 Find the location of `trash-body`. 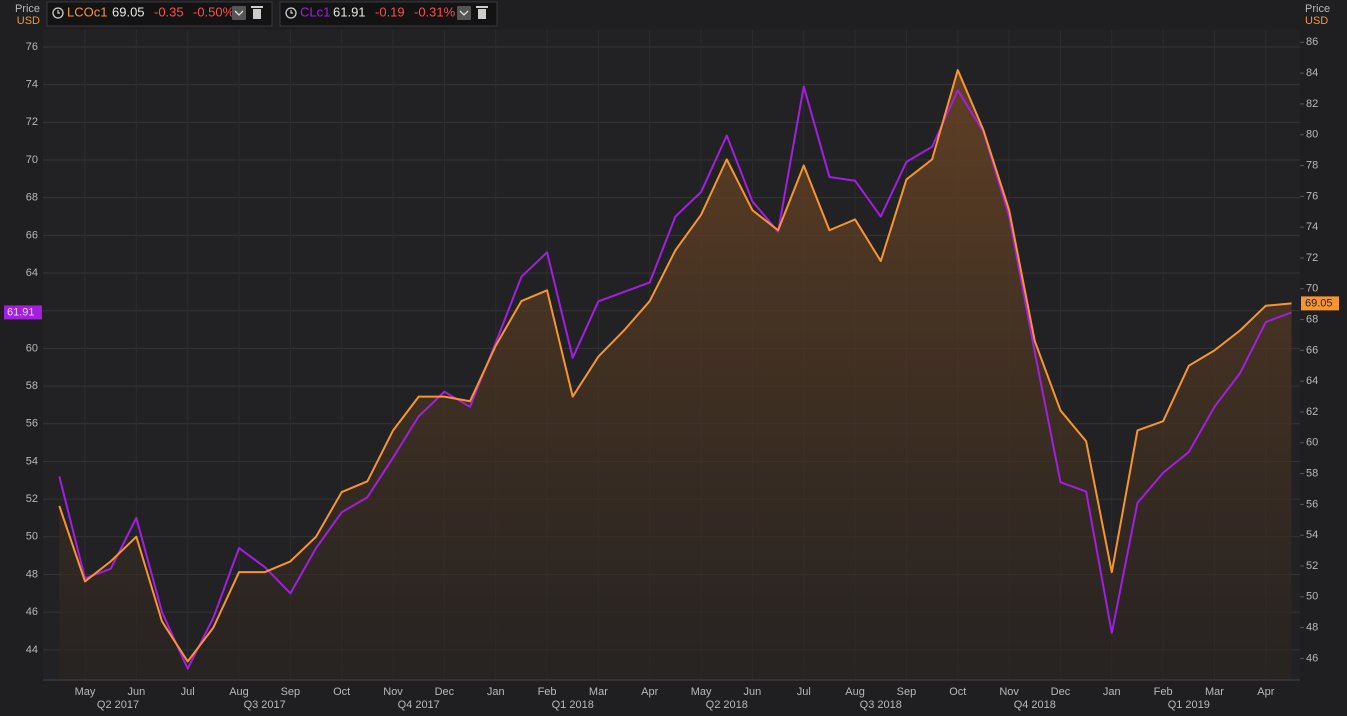

trash-body is located at coordinates (257, 14).